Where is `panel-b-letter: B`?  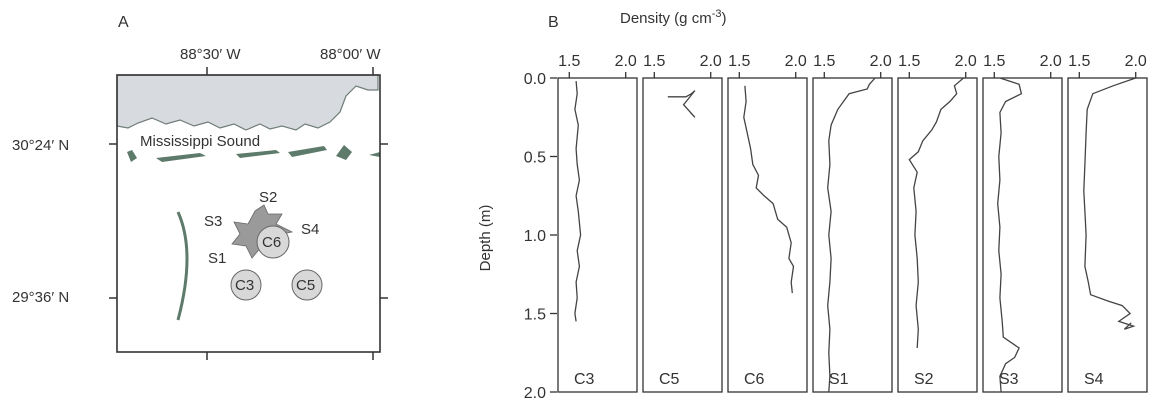
panel-b-letter: B is located at coordinates (553, 22).